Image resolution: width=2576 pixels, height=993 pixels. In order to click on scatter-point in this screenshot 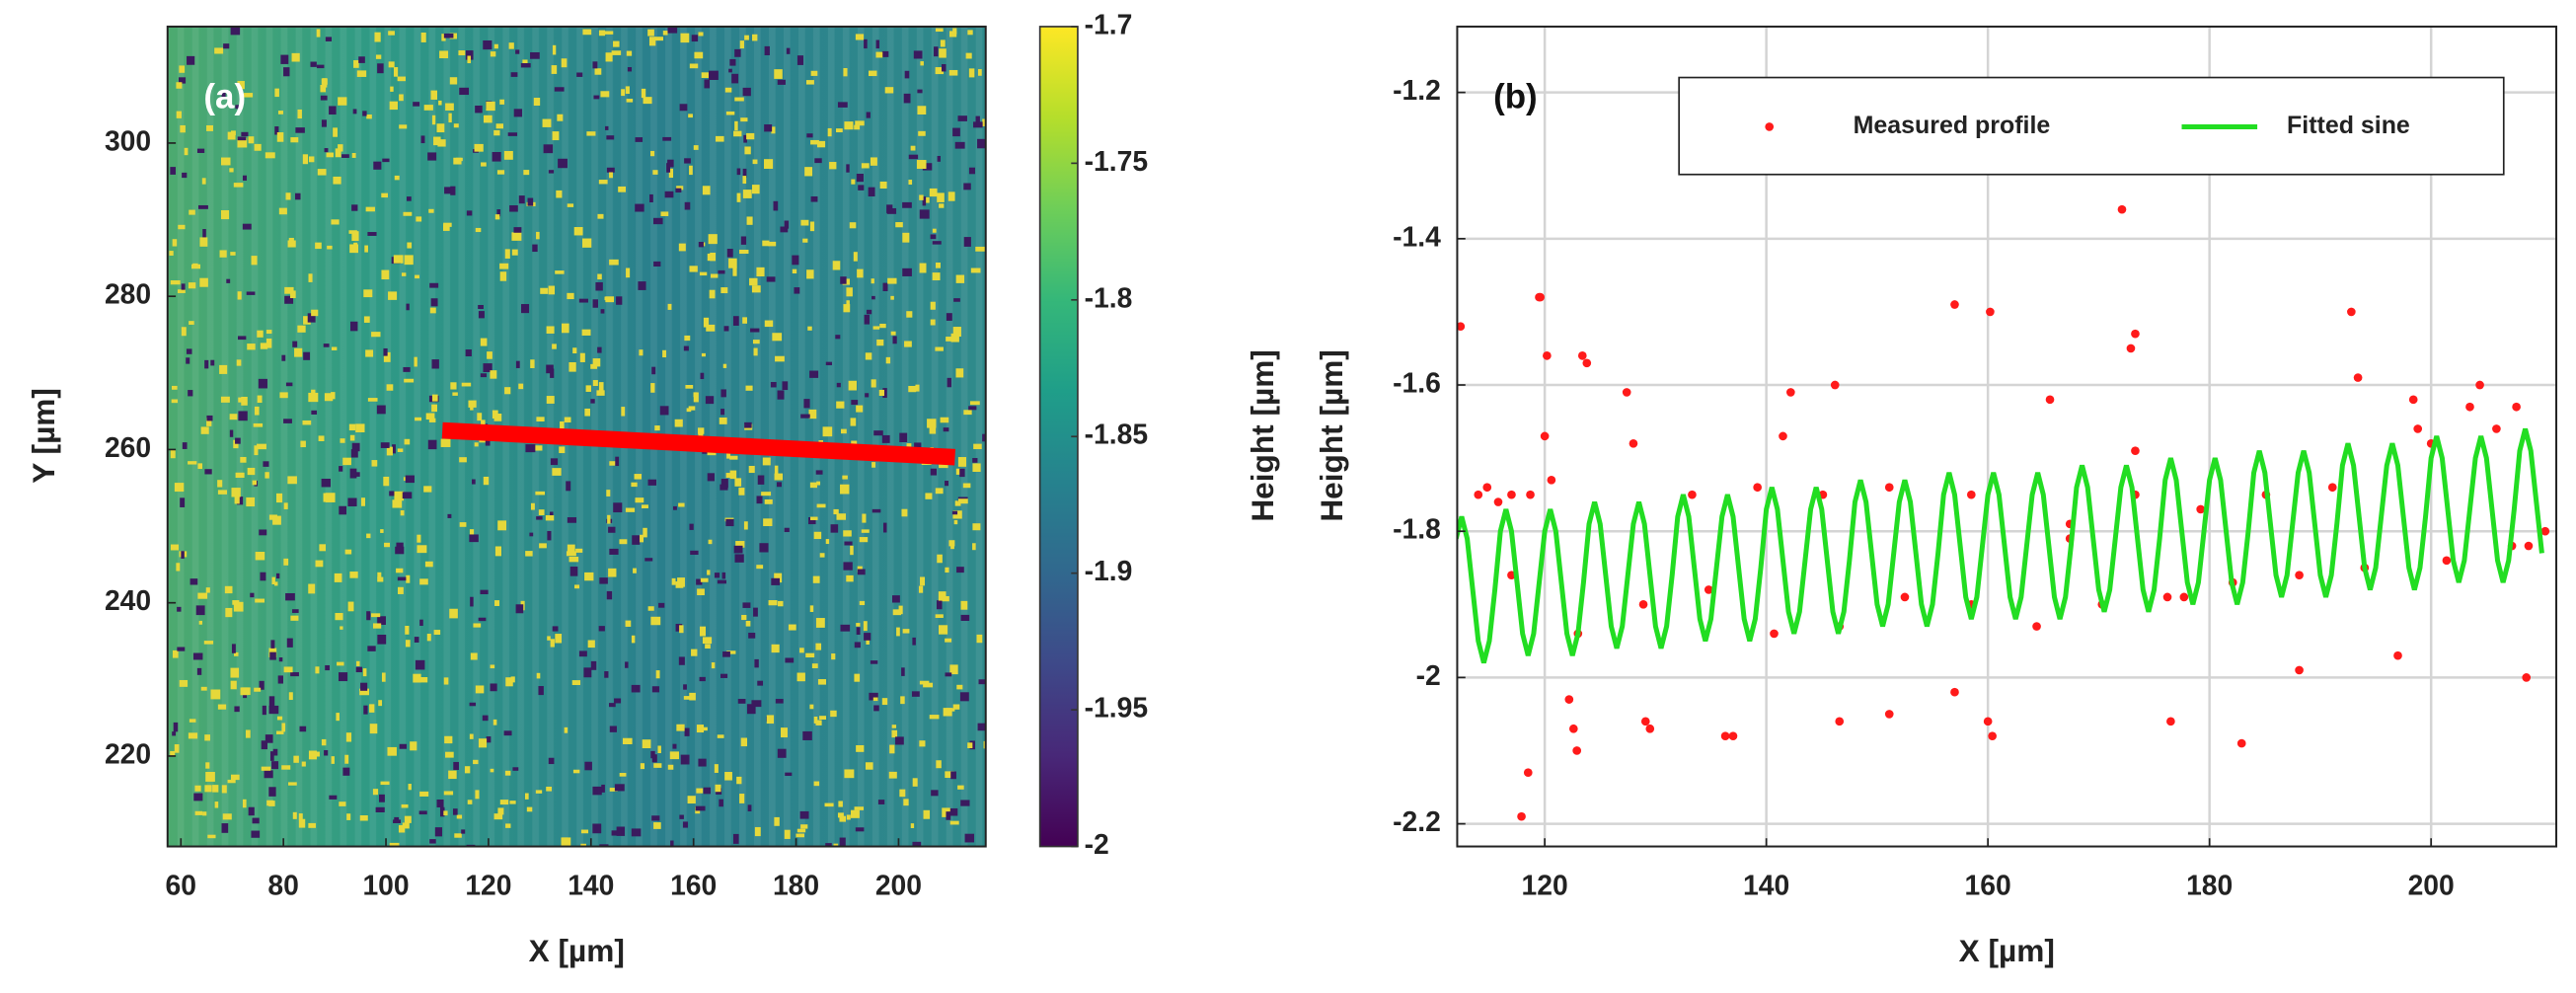, I will do `click(1478, 494)`.